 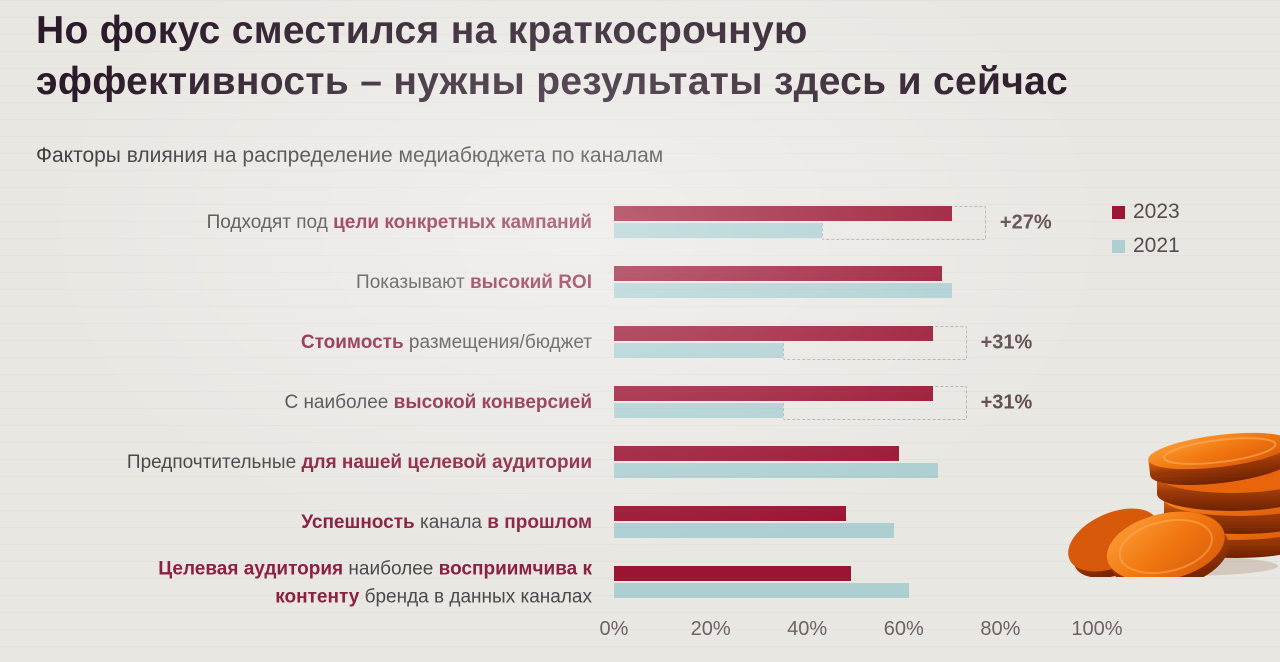 I want to click on legend-label-2021: 2021, so click(x=1156, y=245).